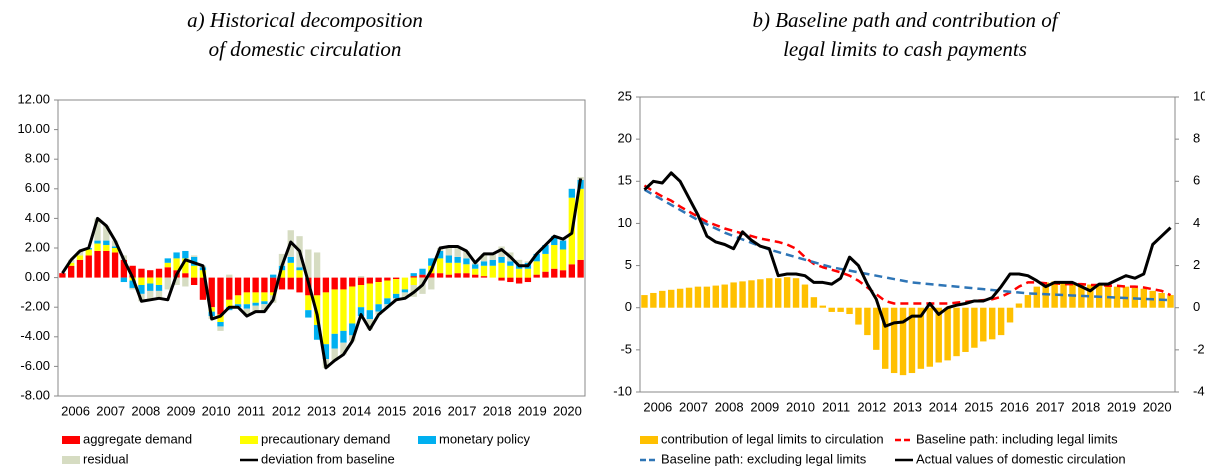 Image resolution: width=1205 pixels, height=469 pixels. What do you see at coordinates (37, 246) in the screenshot?
I see `y-tick-label: 2.00` at bounding box center [37, 246].